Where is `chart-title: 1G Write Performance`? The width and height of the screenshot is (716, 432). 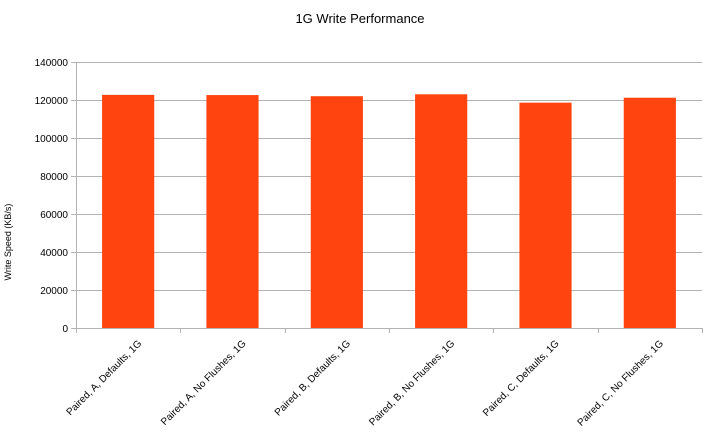
chart-title: 1G Write Performance is located at coordinates (359, 18).